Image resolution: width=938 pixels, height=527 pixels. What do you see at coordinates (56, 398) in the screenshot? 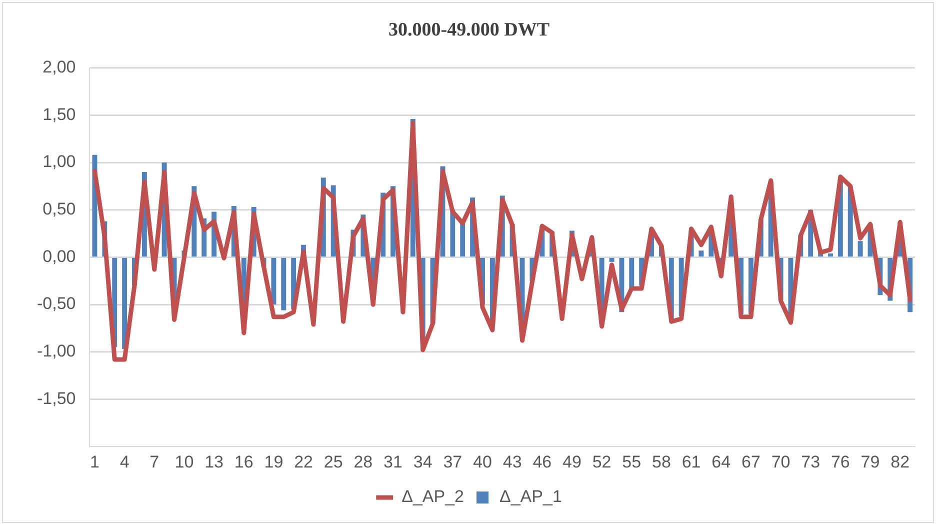
I see `y-tick-label: -1,50` at bounding box center [56, 398].